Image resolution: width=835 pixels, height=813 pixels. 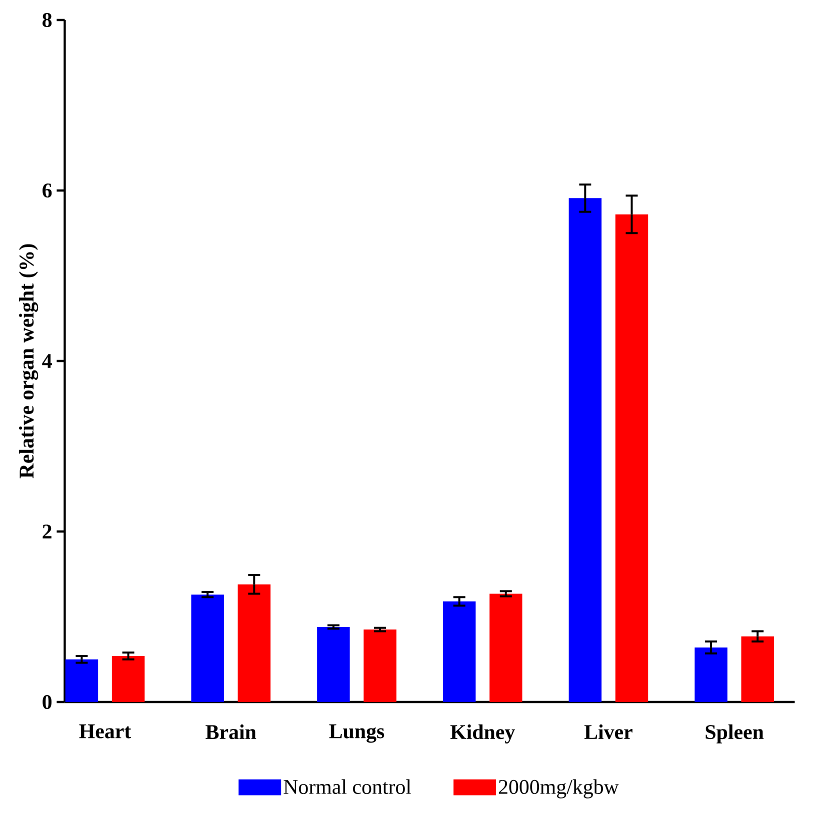 I want to click on x-tick-label: Kidney, so click(x=482, y=734).